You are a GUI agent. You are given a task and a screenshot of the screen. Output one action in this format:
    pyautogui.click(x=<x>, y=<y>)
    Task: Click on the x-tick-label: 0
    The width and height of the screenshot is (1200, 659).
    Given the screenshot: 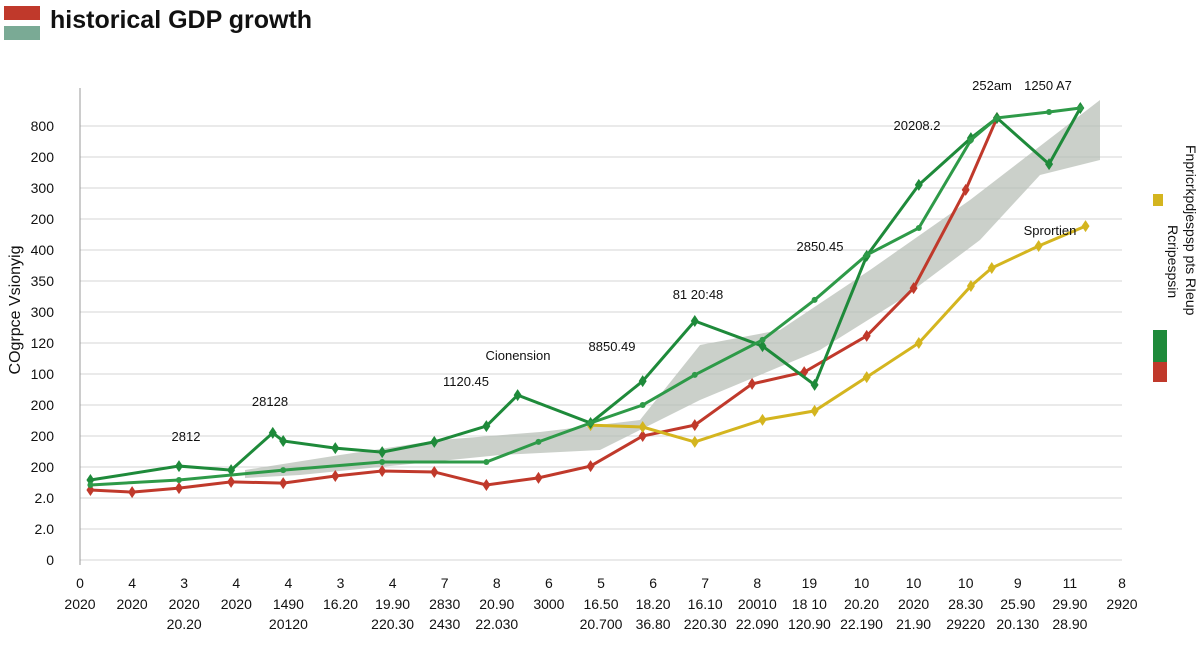 What is the action you would take?
    pyautogui.click(x=80, y=583)
    